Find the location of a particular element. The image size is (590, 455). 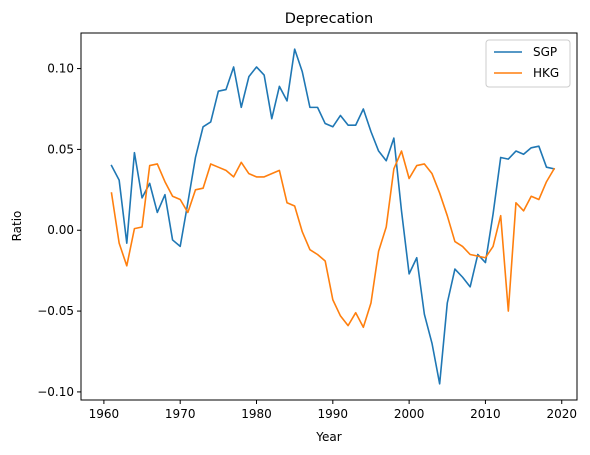

x-tick-label: 1970 is located at coordinates (180, 414).